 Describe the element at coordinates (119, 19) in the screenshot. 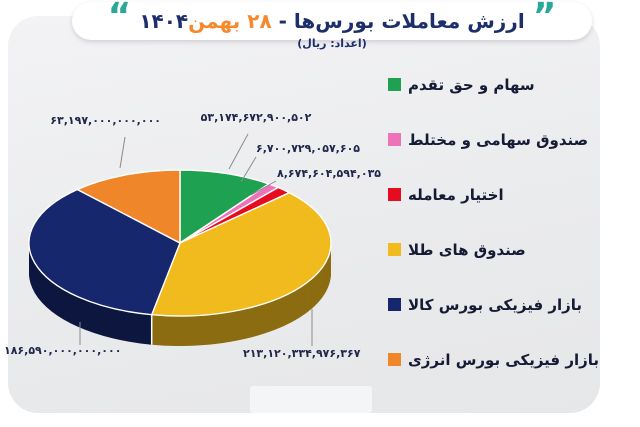

I see `open-quote-icon: “` at that location.